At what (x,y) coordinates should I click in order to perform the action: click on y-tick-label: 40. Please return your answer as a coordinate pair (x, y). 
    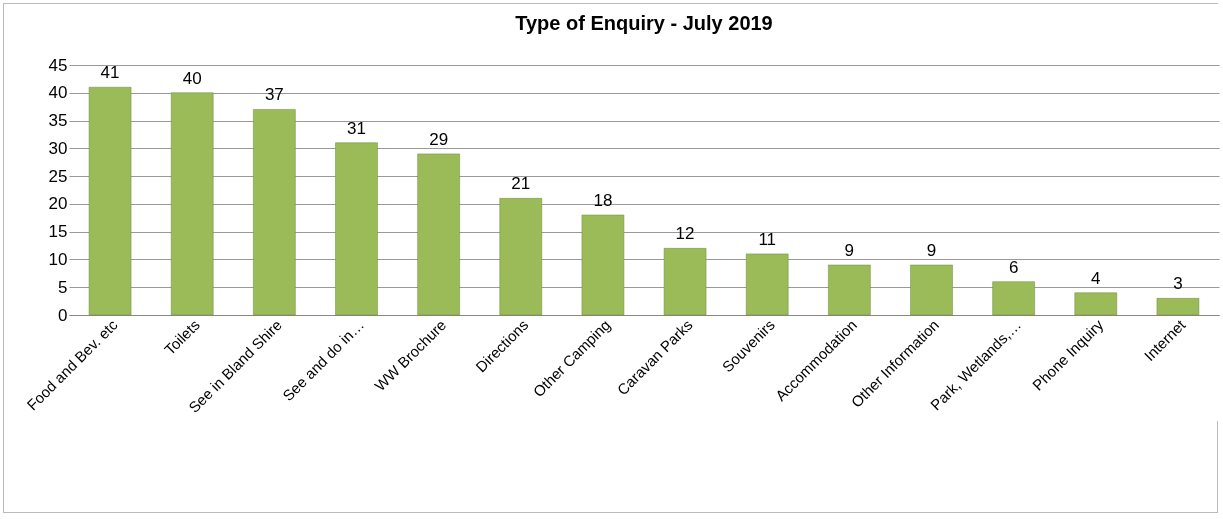
    Looking at the image, I should click on (58, 93).